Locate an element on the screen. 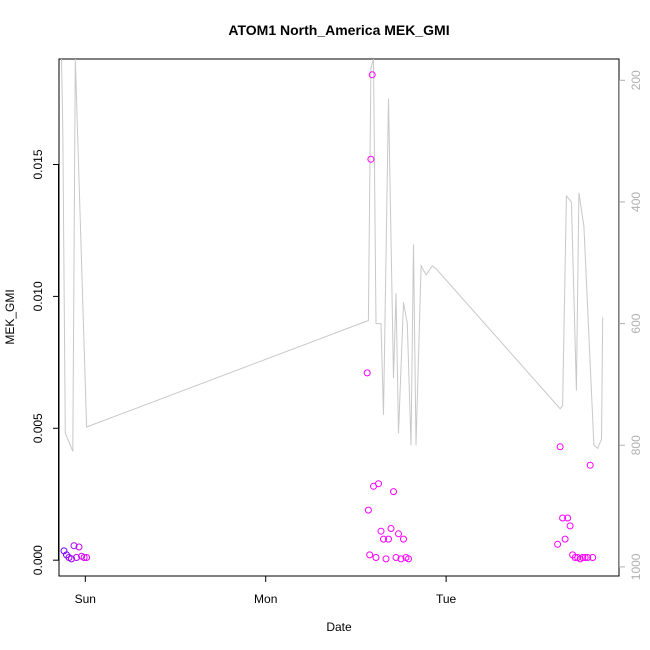 Image resolution: width=650 pixels, height=650 pixels. x-axis: Sun Mon Tue is located at coordinates (266, 591).